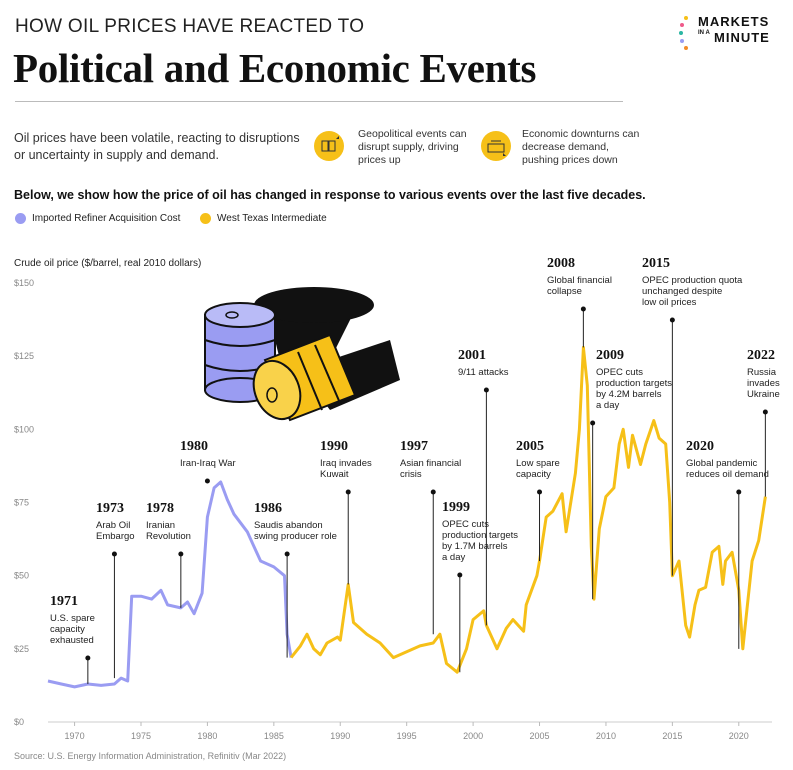 This screenshot has width=793, height=770. I want to click on x-tick-label: 2020, so click(739, 736).